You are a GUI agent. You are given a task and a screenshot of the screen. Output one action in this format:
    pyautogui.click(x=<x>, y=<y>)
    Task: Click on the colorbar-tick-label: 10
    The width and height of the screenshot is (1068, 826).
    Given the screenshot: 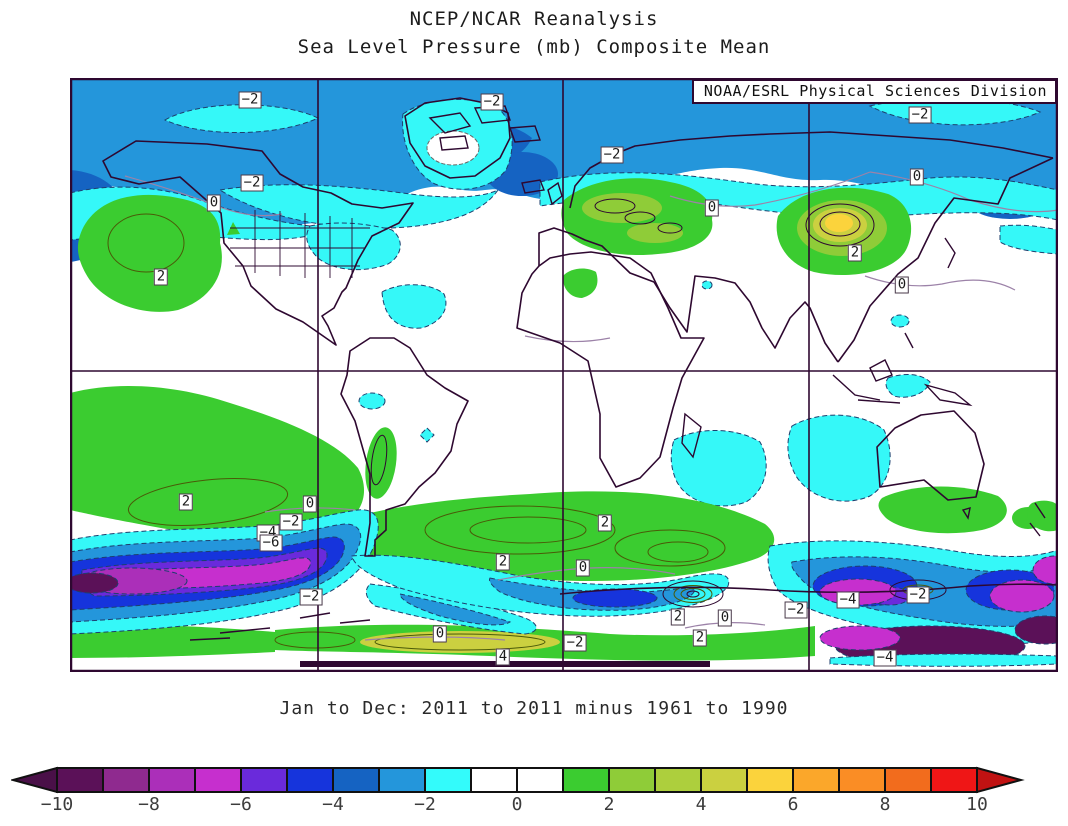 What is the action you would take?
    pyautogui.click(x=977, y=804)
    